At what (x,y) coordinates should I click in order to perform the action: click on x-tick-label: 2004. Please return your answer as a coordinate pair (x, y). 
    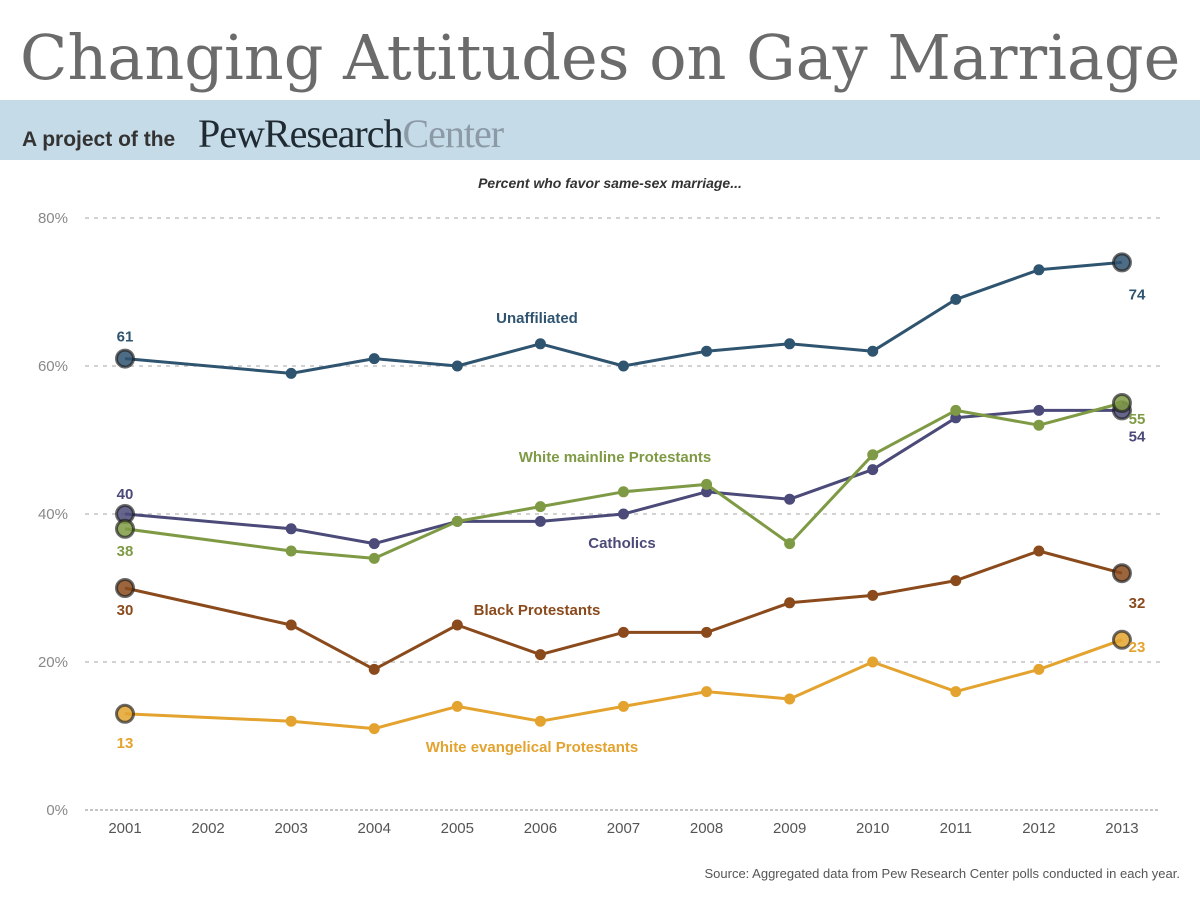
    Looking at the image, I should click on (374, 828).